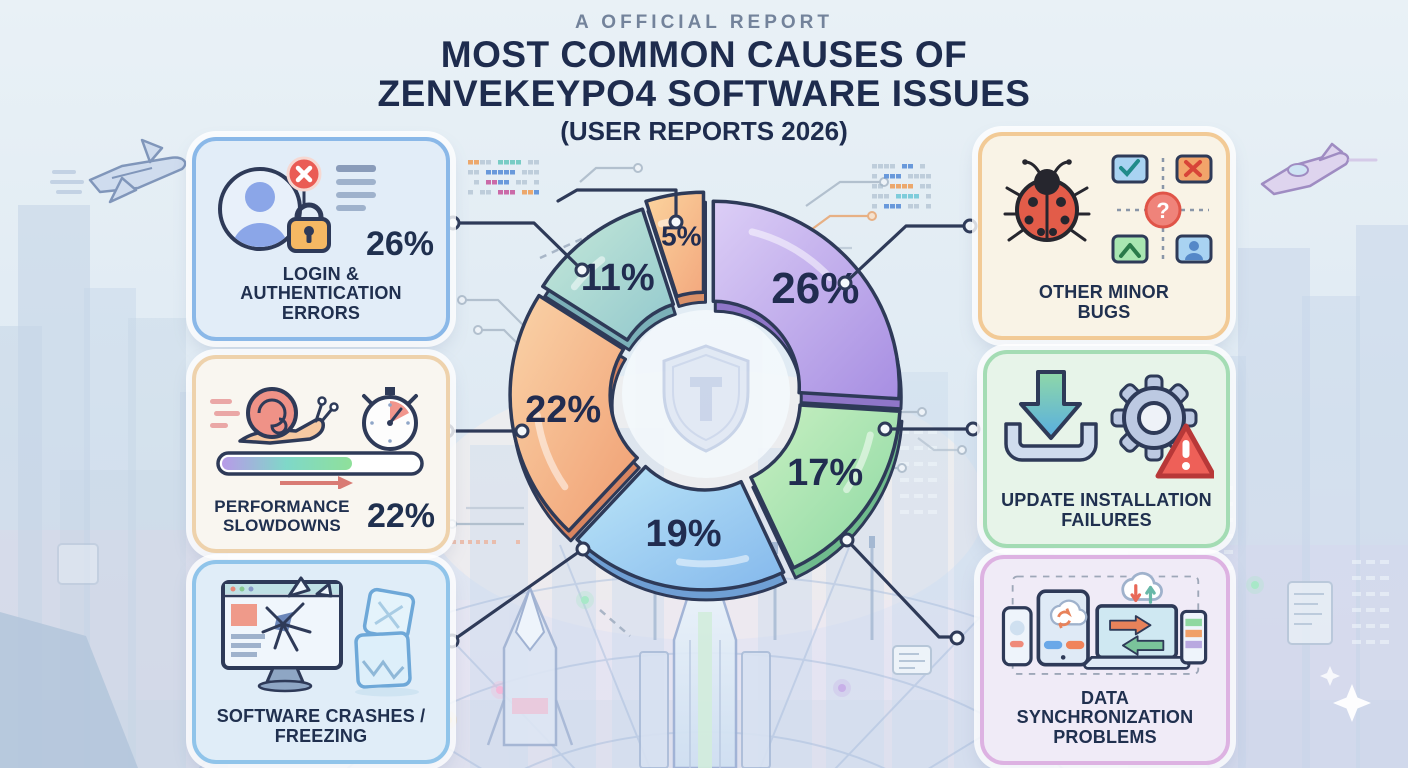 The image size is (1408, 768). I want to click on card-title: UPDATE INSTALLATION FAILURES, so click(1106, 510).